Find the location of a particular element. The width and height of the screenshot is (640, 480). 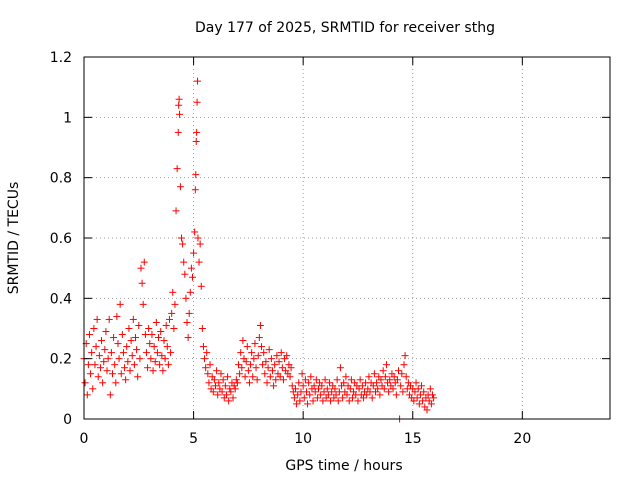

y-tick-label: 0.2 is located at coordinates (61, 360).